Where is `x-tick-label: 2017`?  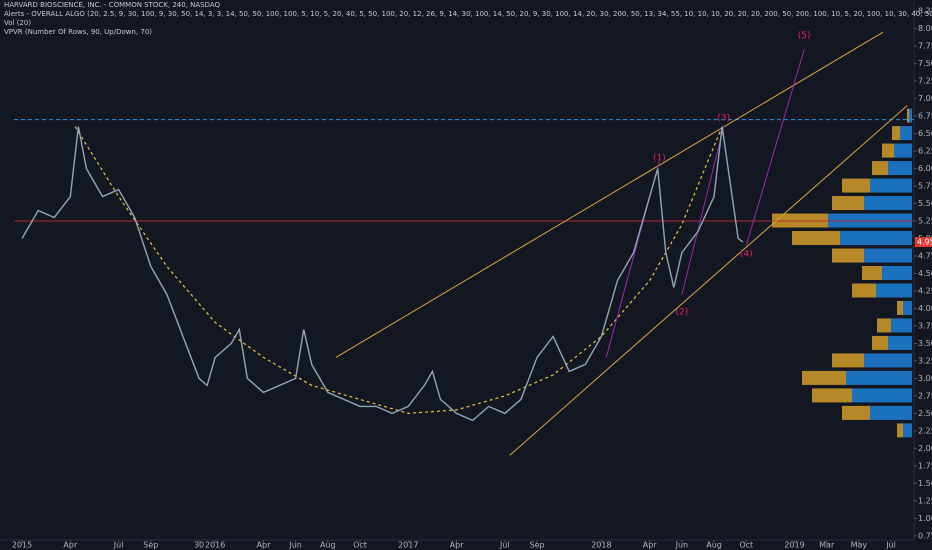
x-tick-label: 2017 is located at coordinates (408, 545).